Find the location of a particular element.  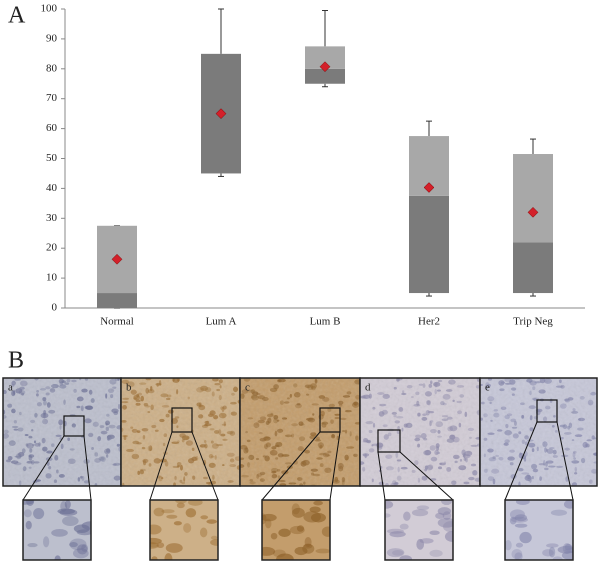

image-frame is located at coordinates (538, 432).